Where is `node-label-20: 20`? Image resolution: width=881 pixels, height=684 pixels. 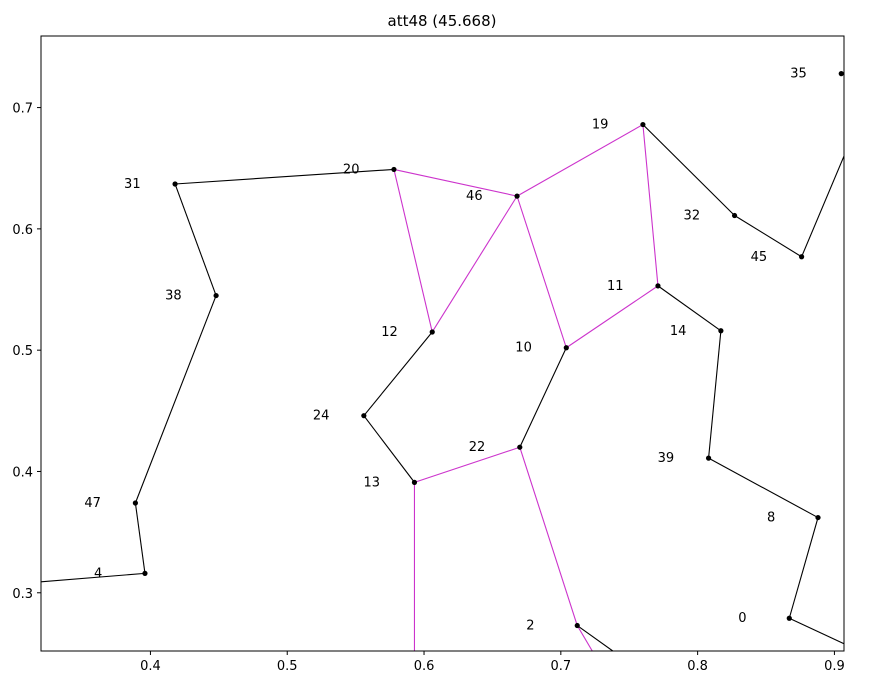
node-label-20: 20 is located at coordinates (351, 169).